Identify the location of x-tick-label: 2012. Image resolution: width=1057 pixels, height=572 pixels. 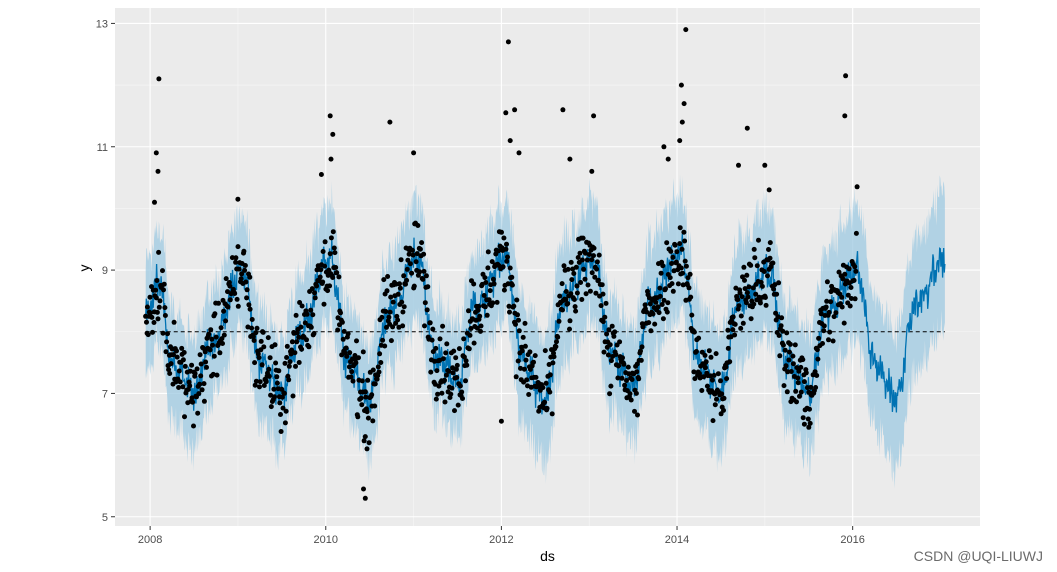
(501, 540).